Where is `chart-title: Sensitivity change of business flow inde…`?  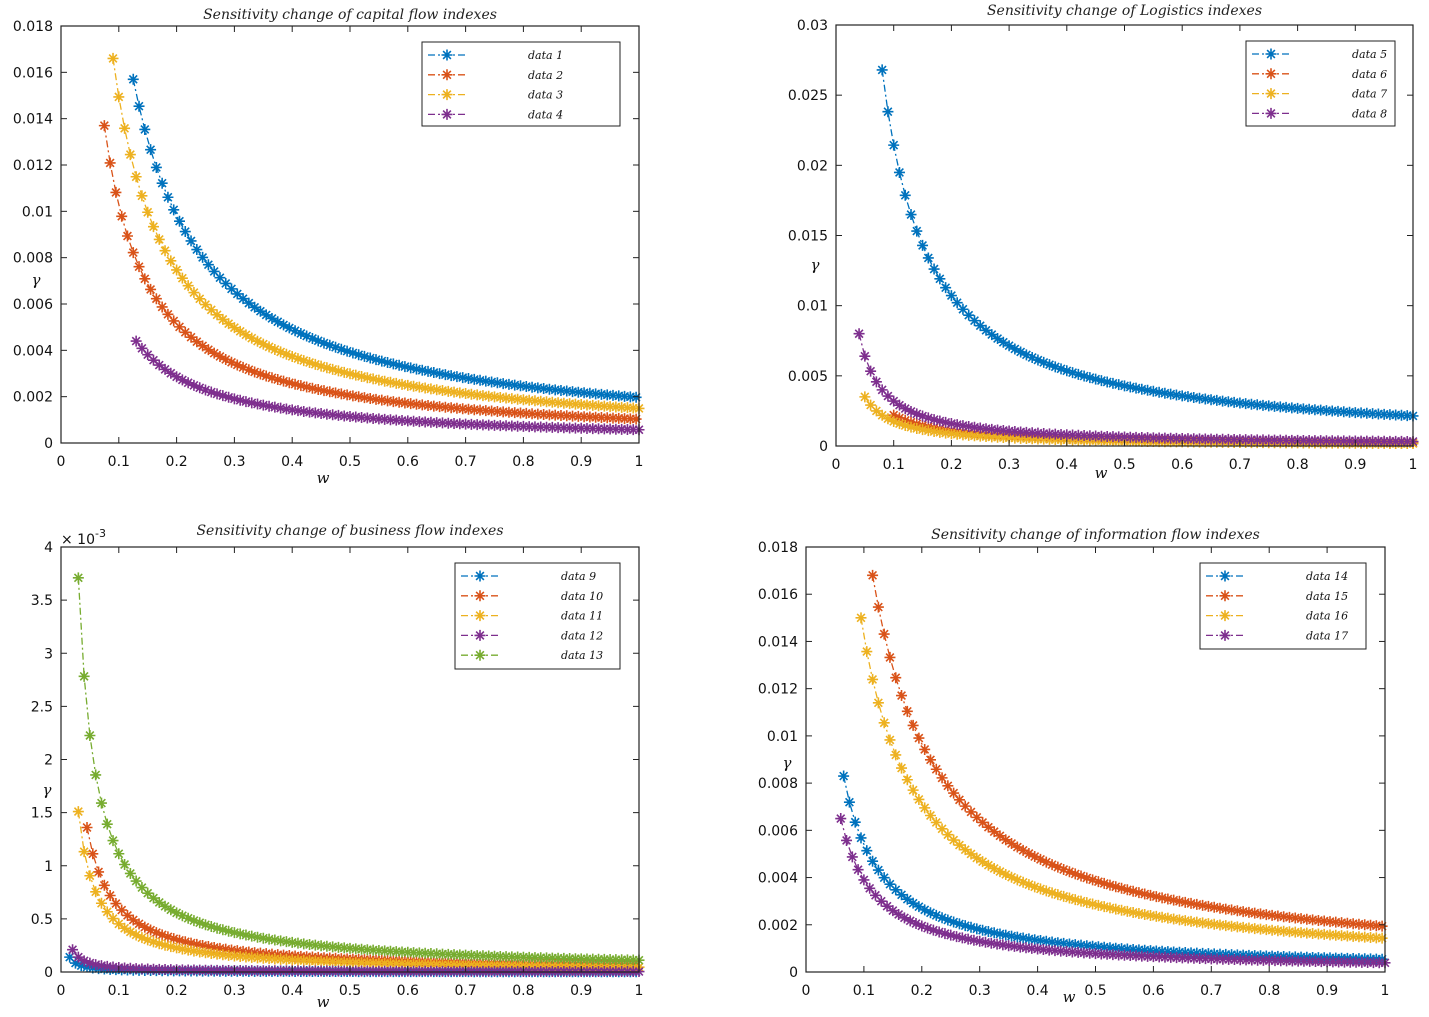
chart-title: Sensitivity change of business flow inde… is located at coordinates (349, 531).